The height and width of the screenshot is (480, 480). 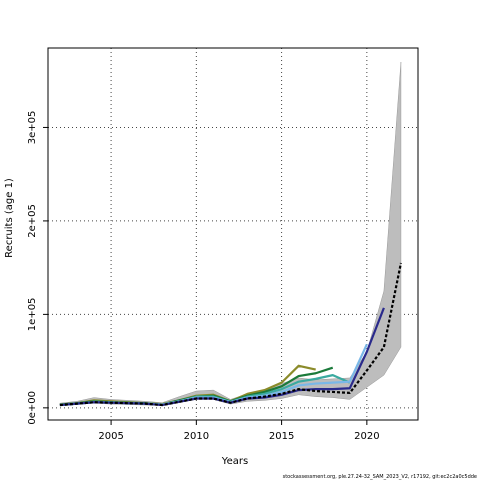 What do you see at coordinates (32, 221) in the screenshot?
I see `y-tick-label: 2e+05` at bounding box center [32, 221].